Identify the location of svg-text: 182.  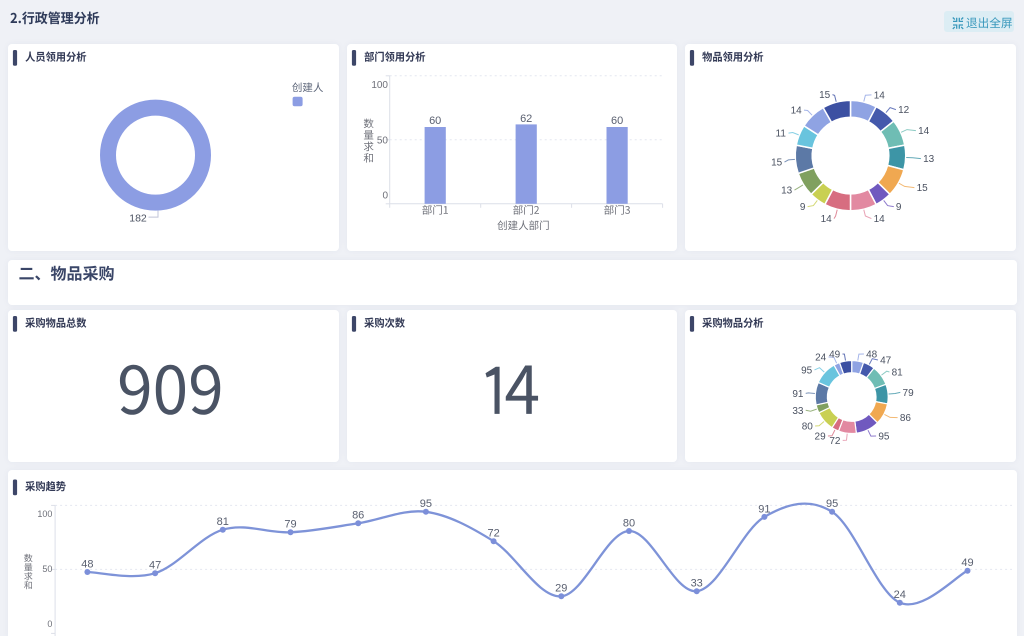
(138, 219).